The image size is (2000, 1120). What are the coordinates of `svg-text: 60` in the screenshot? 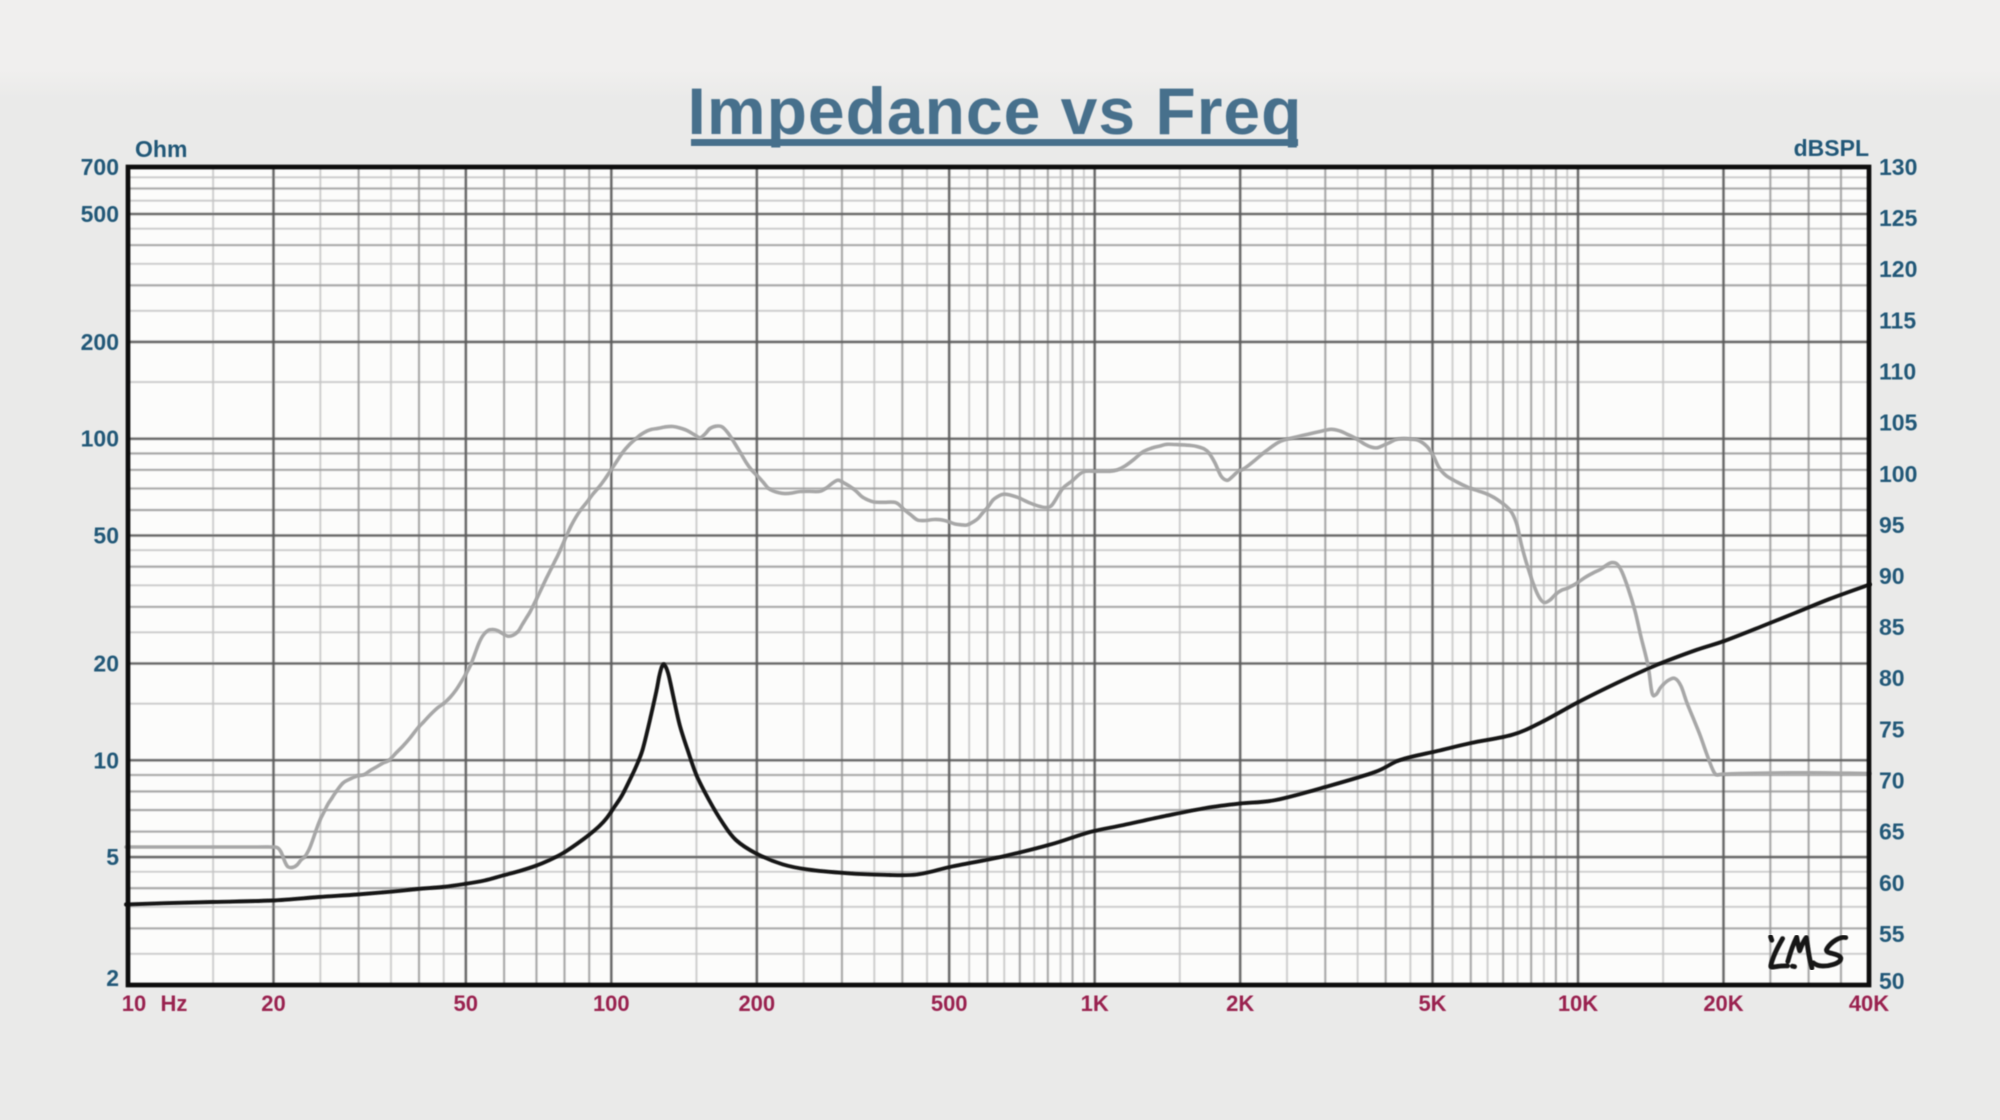 It's located at (1892, 883).